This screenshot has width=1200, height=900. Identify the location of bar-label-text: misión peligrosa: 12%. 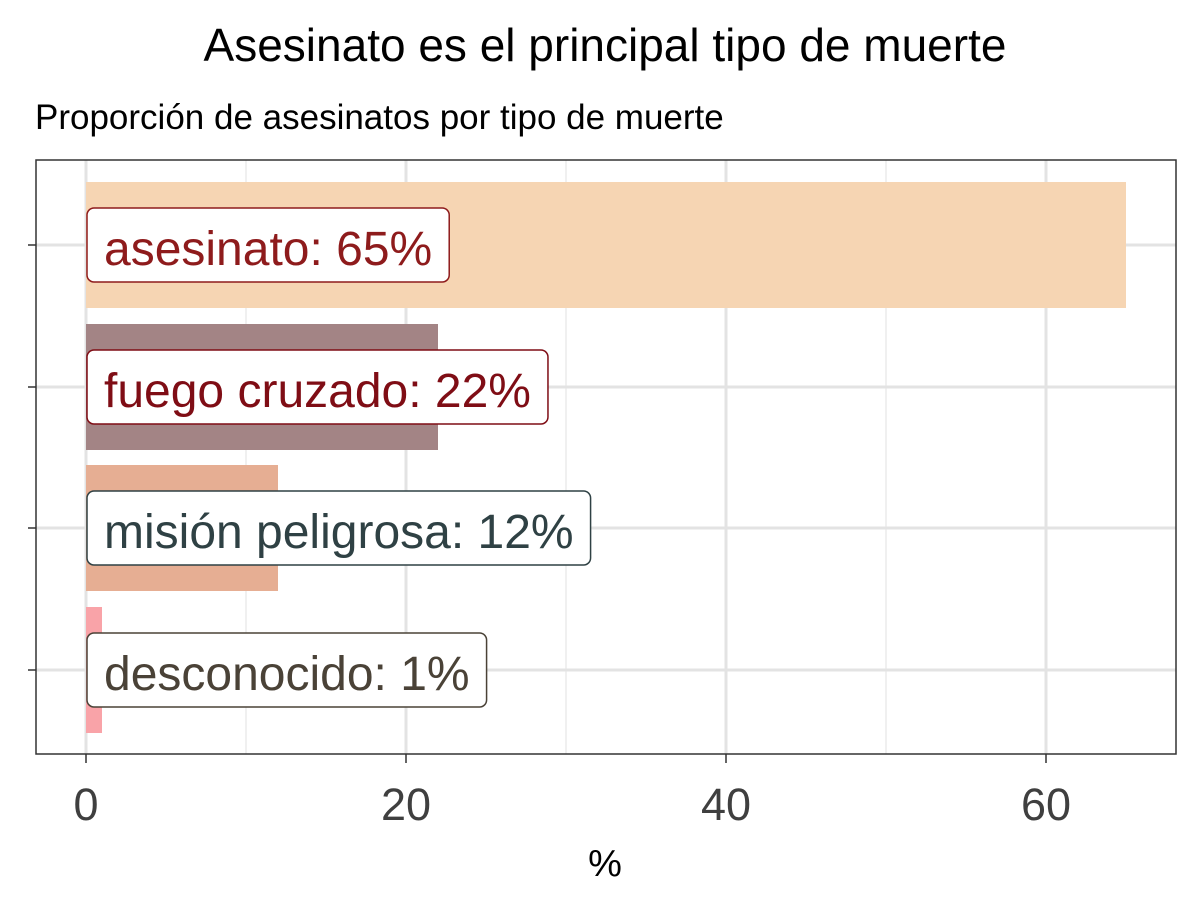
(339, 532).